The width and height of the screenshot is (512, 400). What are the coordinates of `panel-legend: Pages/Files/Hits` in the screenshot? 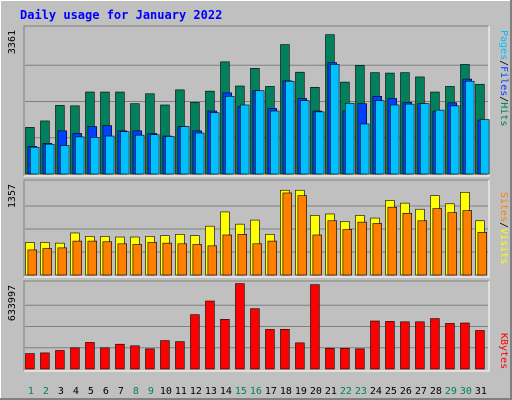 It's located at (503, 78).